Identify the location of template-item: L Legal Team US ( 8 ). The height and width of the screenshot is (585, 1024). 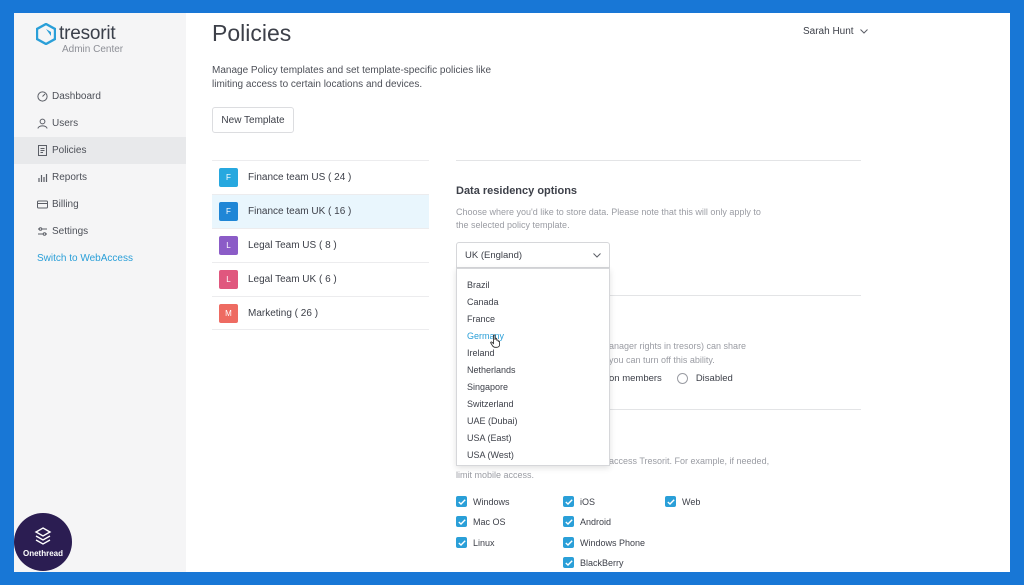
(320, 245).